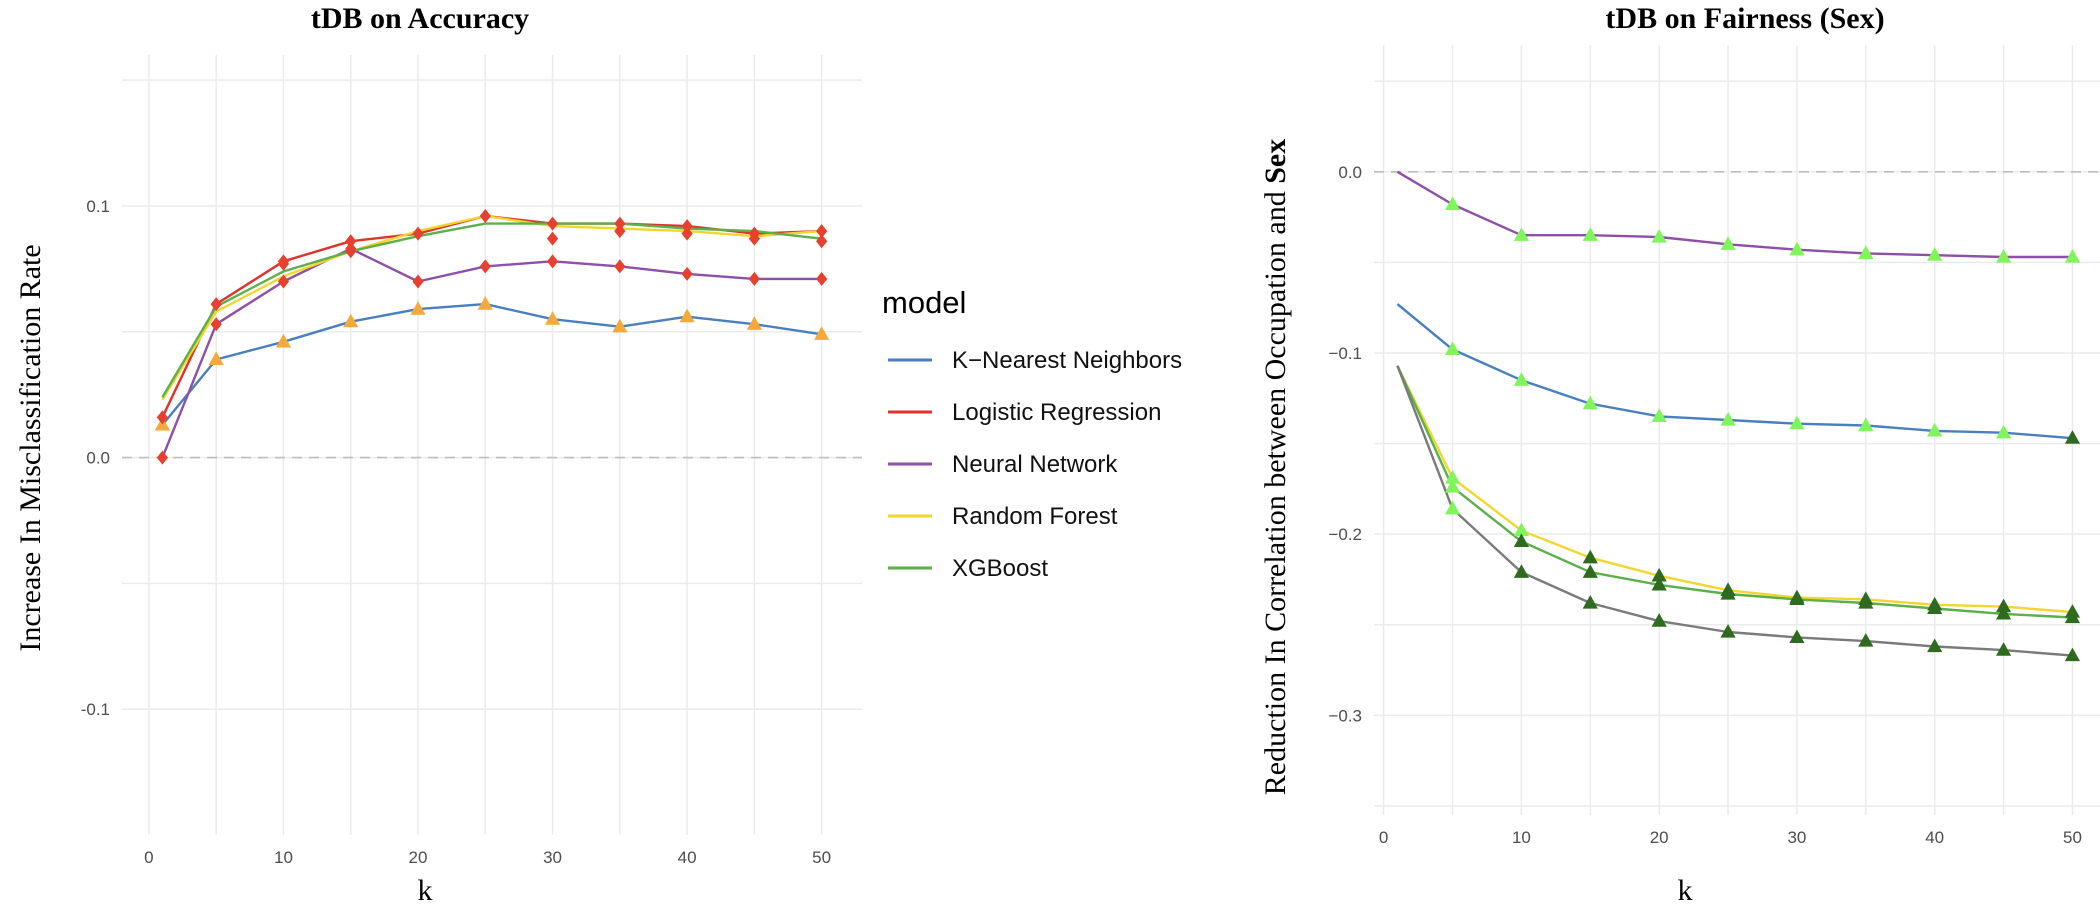  Describe the element at coordinates (1685, 890) in the screenshot. I see `right-x-axis-label: k` at that location.